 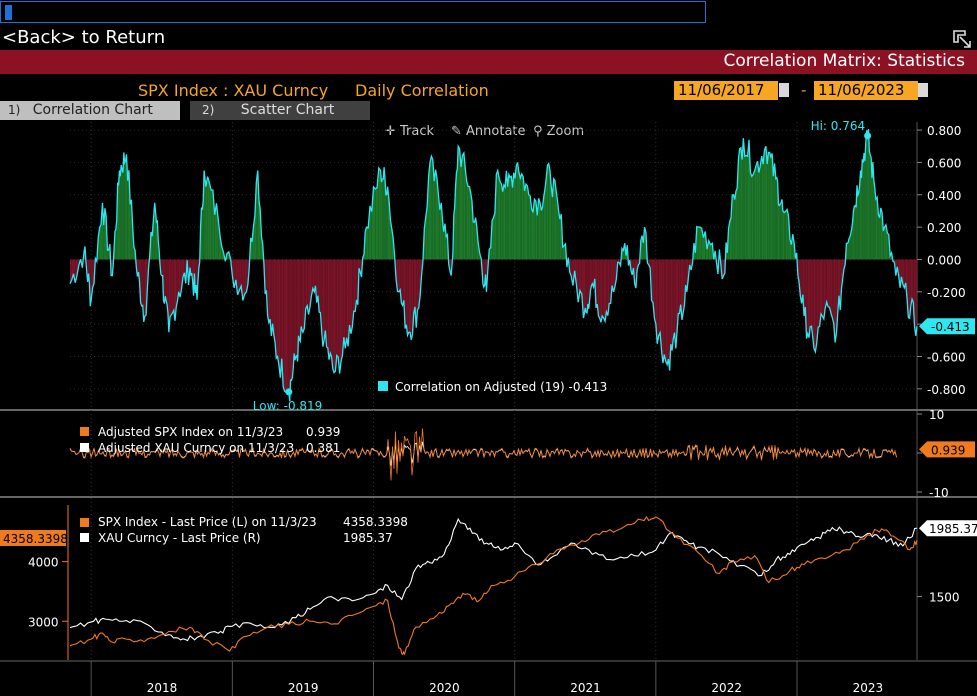 What do you see at coordinates (288, 406) in the screenshot?
I see `low-label: Low: -0.819` at bounding box center [288, 406].